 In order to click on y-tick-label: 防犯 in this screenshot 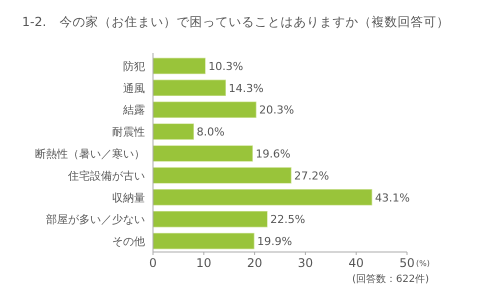, I will do `click(134, 66)`.